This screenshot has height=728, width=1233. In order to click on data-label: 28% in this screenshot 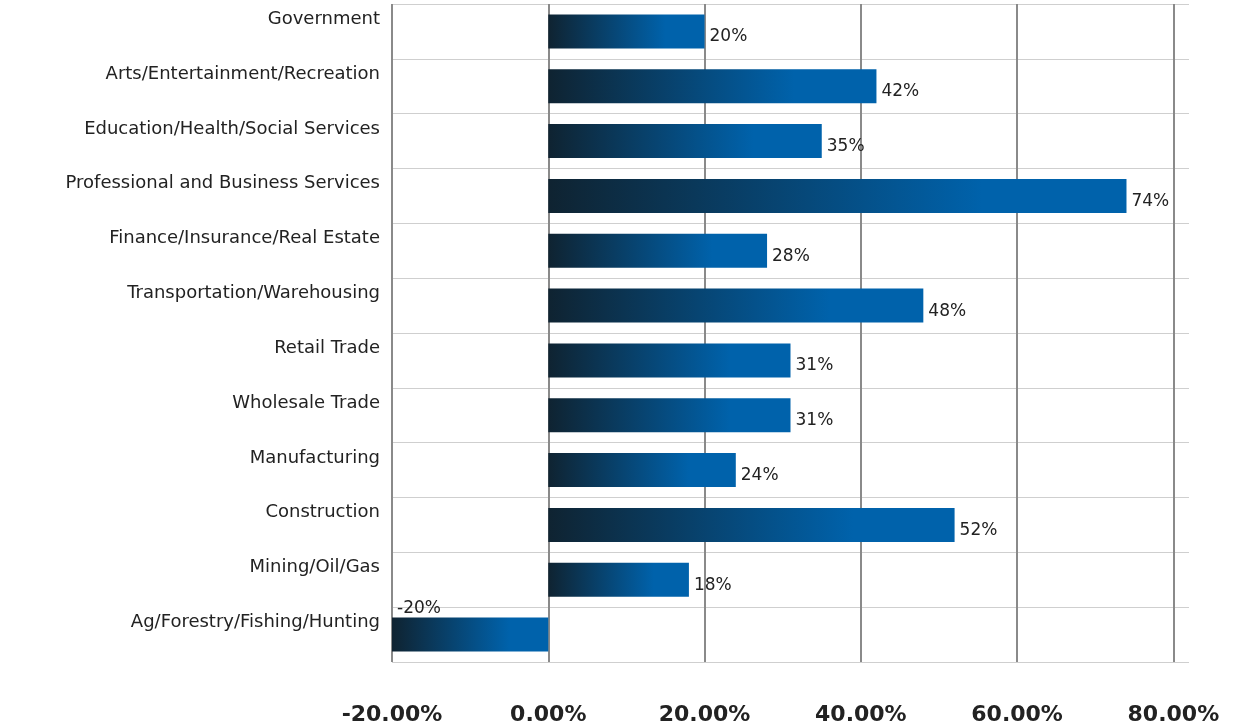, I will do `click(791, 254)`.